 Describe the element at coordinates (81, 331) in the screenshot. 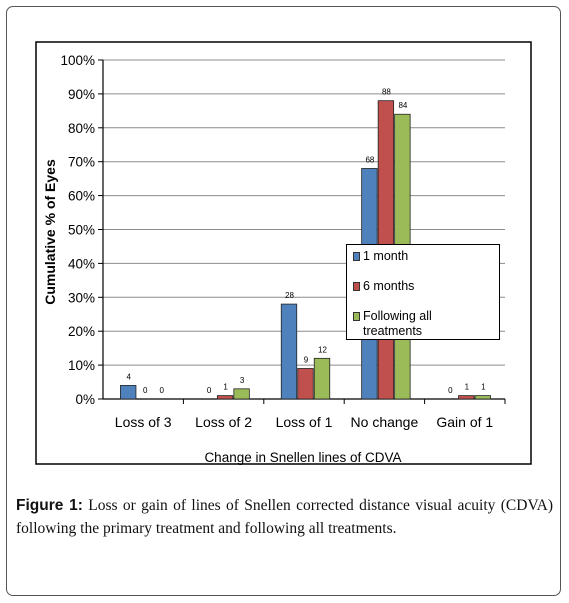

I see `y-tick-label: 20%` at that location.